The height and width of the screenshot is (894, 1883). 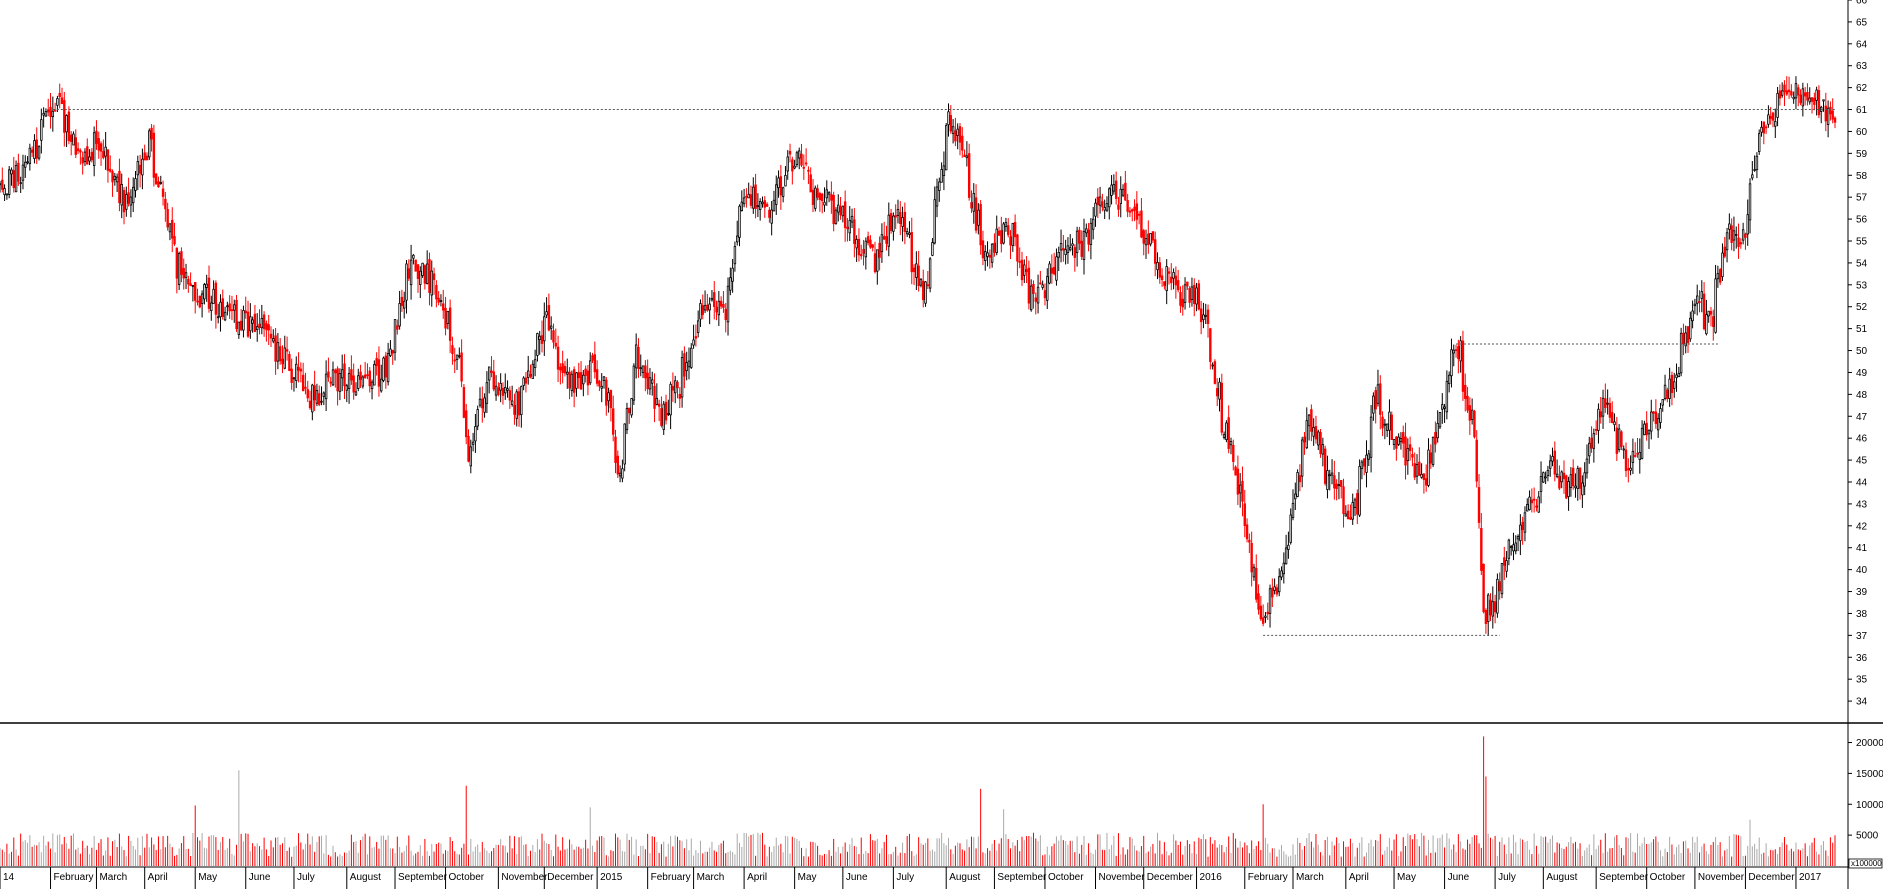 I want to click on price-tick-label: 47, so click(x=1862, y=417).